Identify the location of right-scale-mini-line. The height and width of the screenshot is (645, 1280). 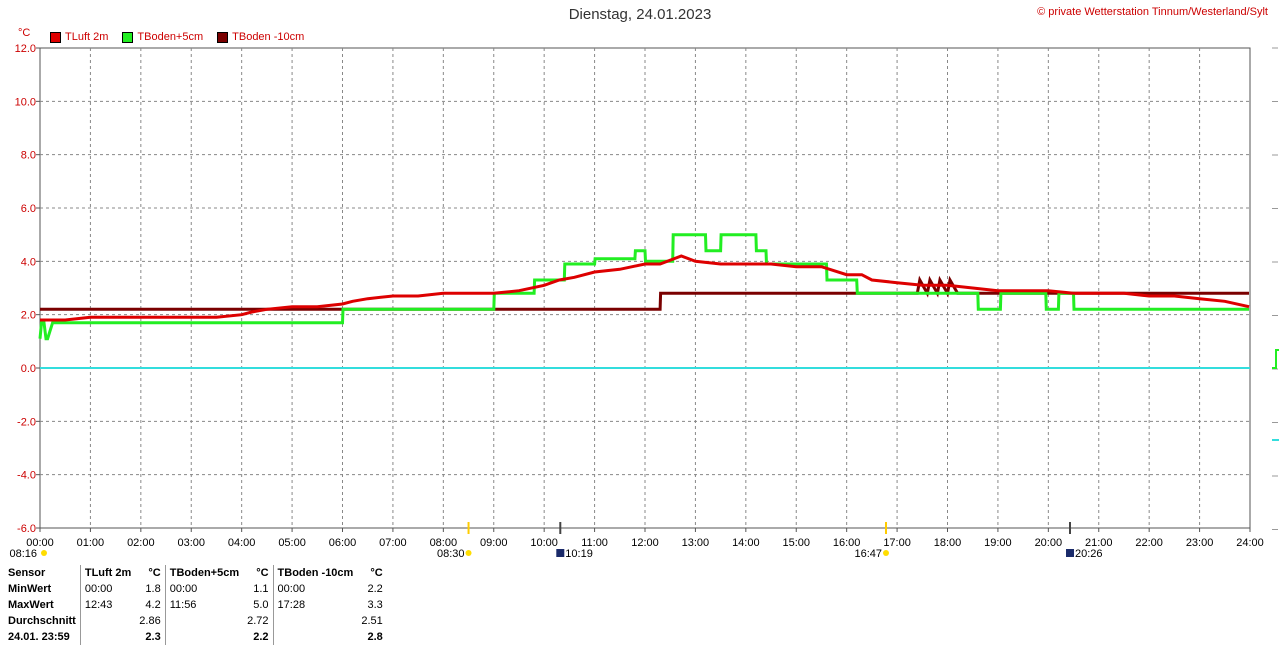
(1275, 359).